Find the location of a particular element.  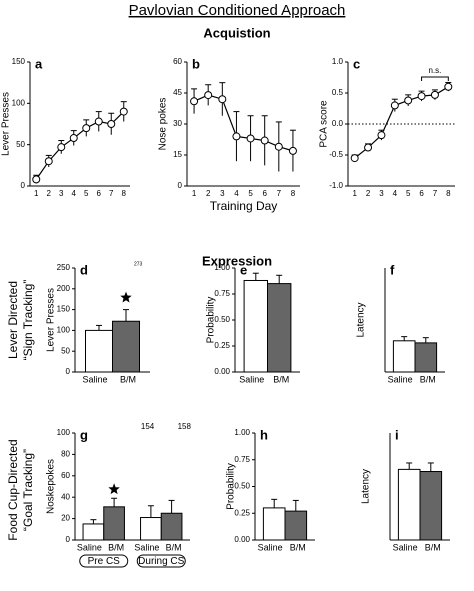

panel-letter: e is located at coordinates (243, 269).